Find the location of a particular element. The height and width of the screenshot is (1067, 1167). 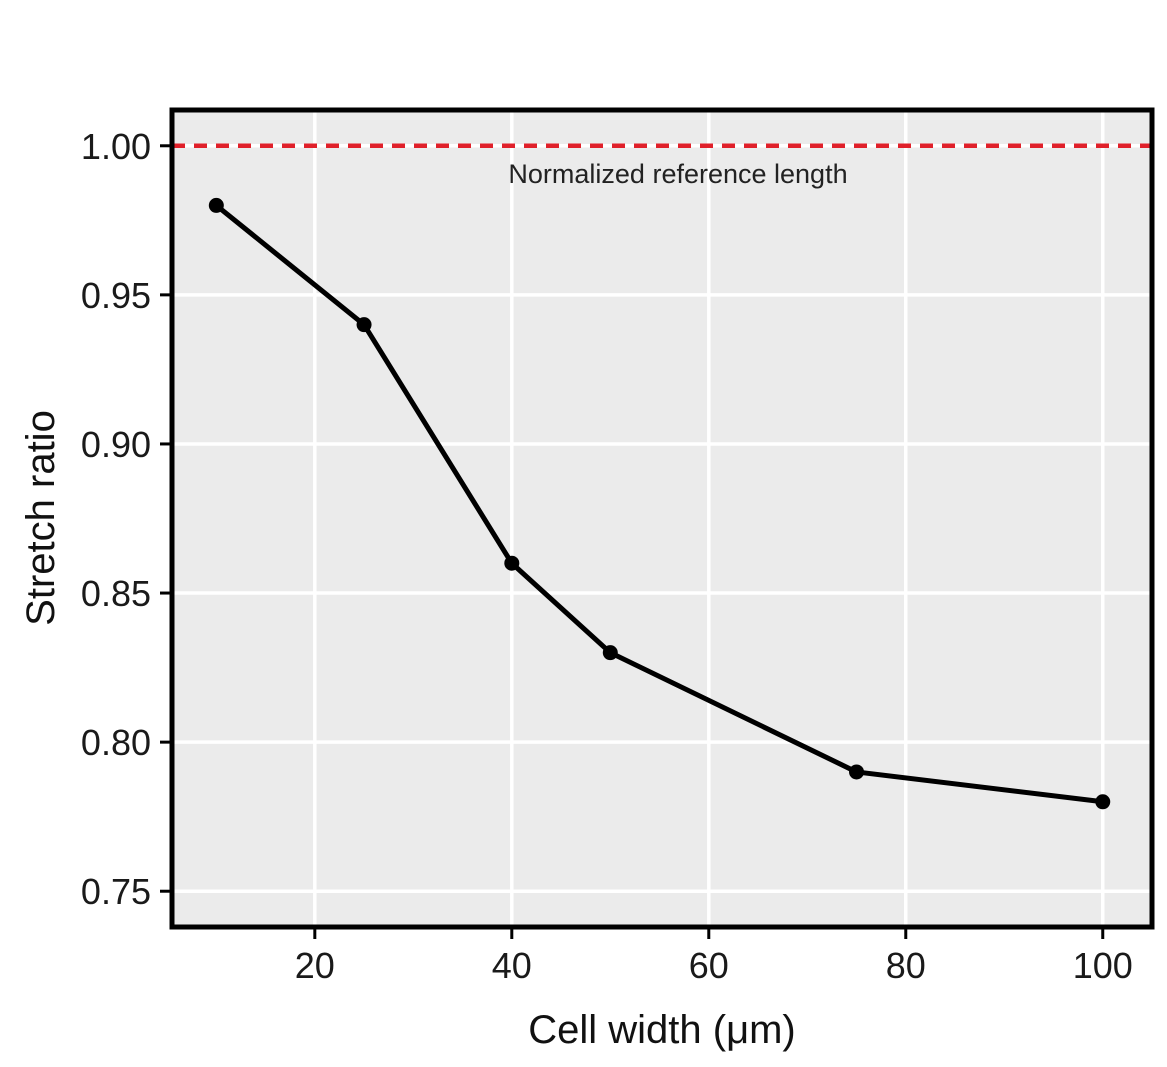

x-tick-label: 20 is located at coordinates (315, 965).